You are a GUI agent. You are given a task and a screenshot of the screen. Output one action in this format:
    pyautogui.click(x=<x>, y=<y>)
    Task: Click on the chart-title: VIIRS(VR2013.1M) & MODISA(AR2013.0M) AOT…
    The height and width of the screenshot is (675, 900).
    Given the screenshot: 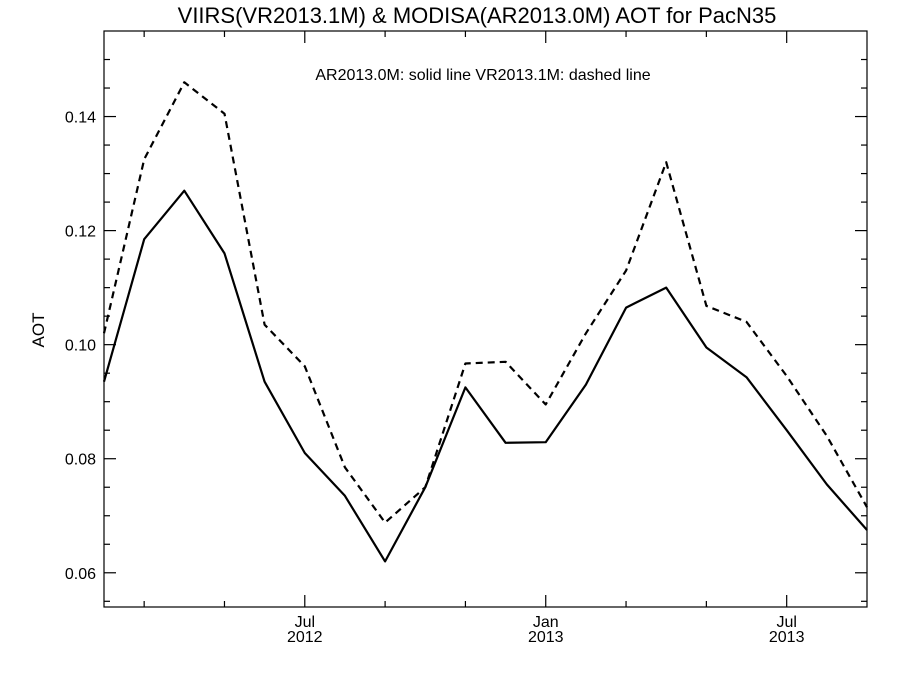 What is the action you would take?
    pyautogui.click(x=477, y=15)
    